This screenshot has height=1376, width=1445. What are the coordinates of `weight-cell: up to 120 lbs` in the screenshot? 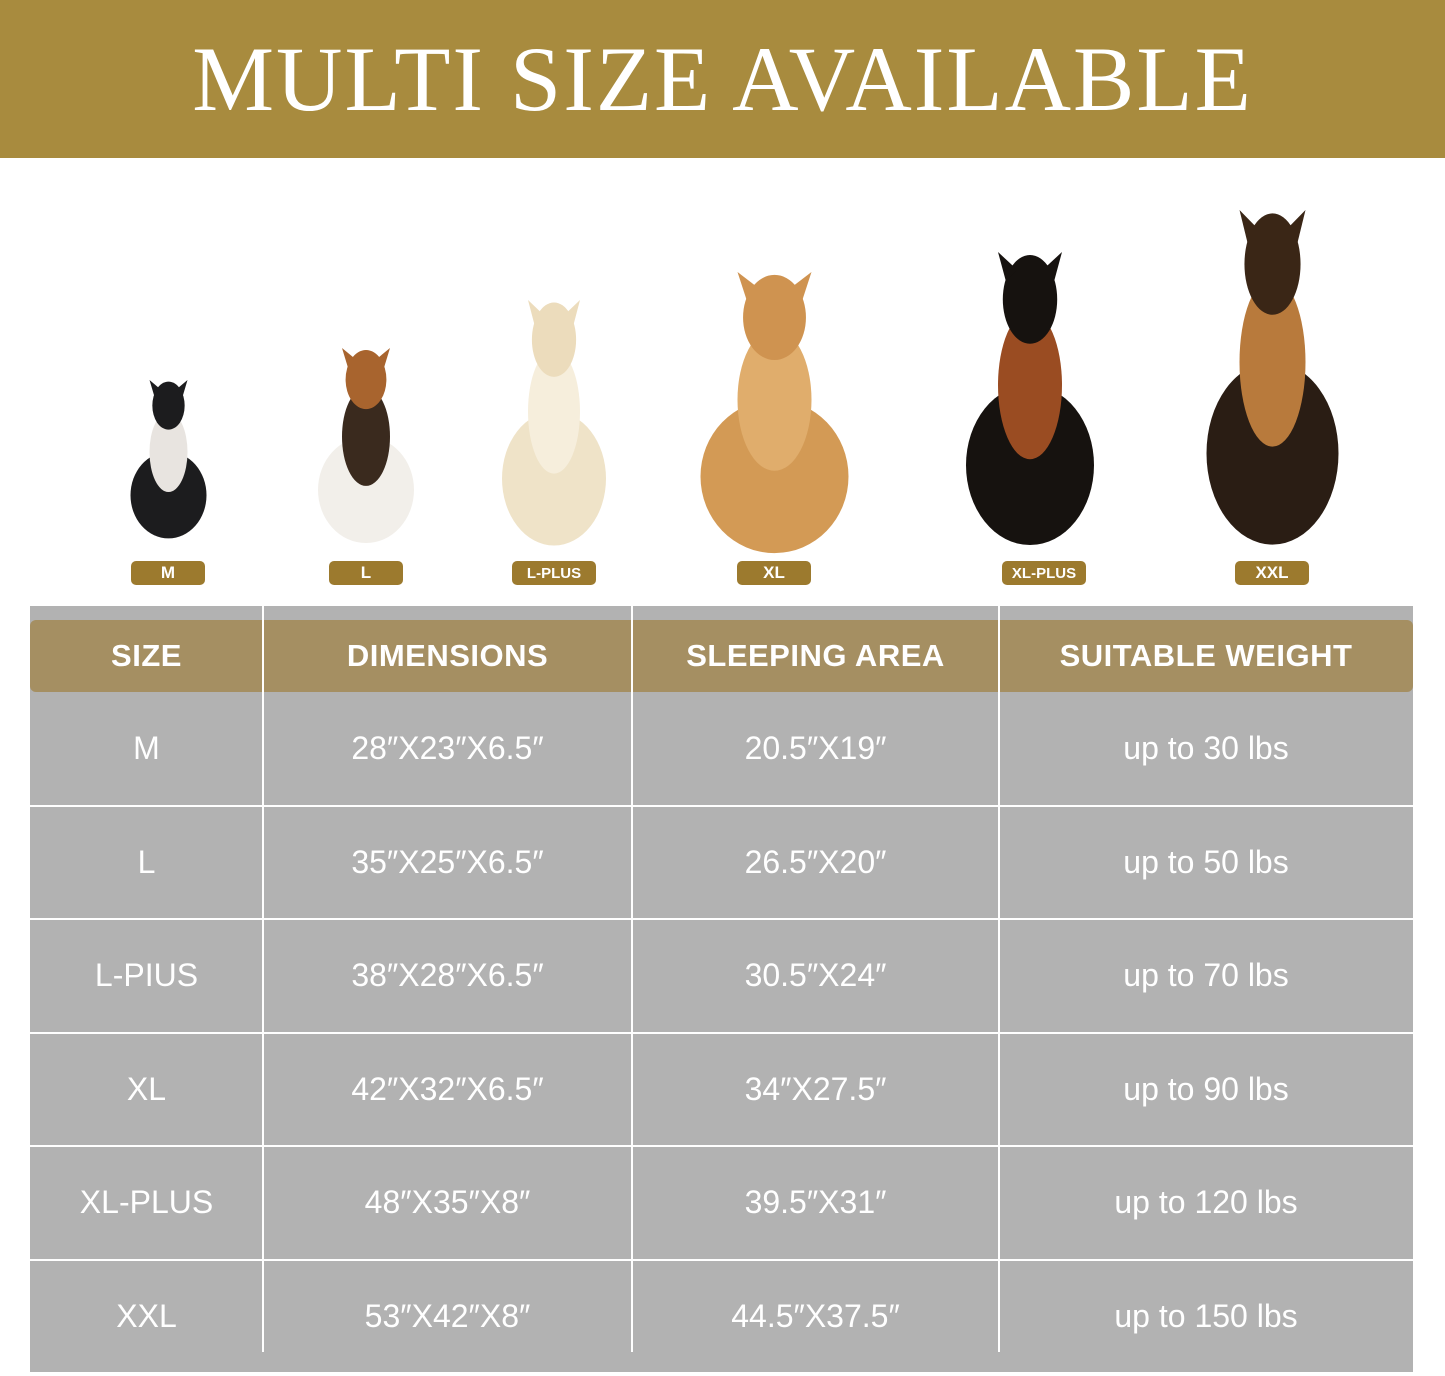 It's located at (1206, 1202).